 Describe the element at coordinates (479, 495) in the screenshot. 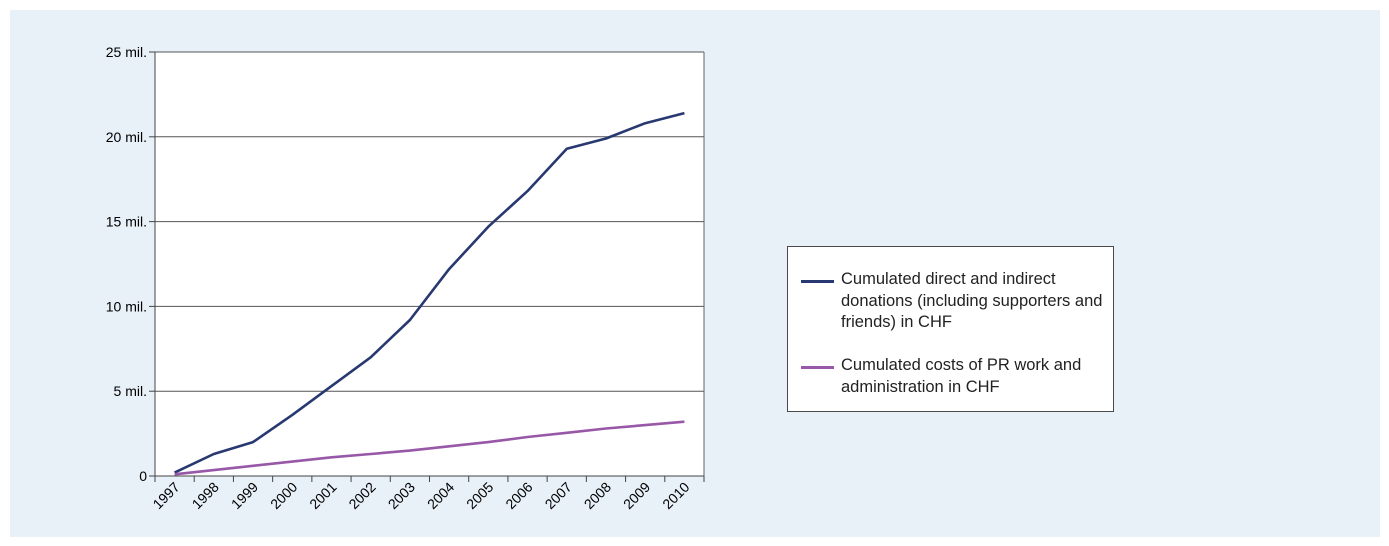

I see `x-tick-label: 2005` at that location.